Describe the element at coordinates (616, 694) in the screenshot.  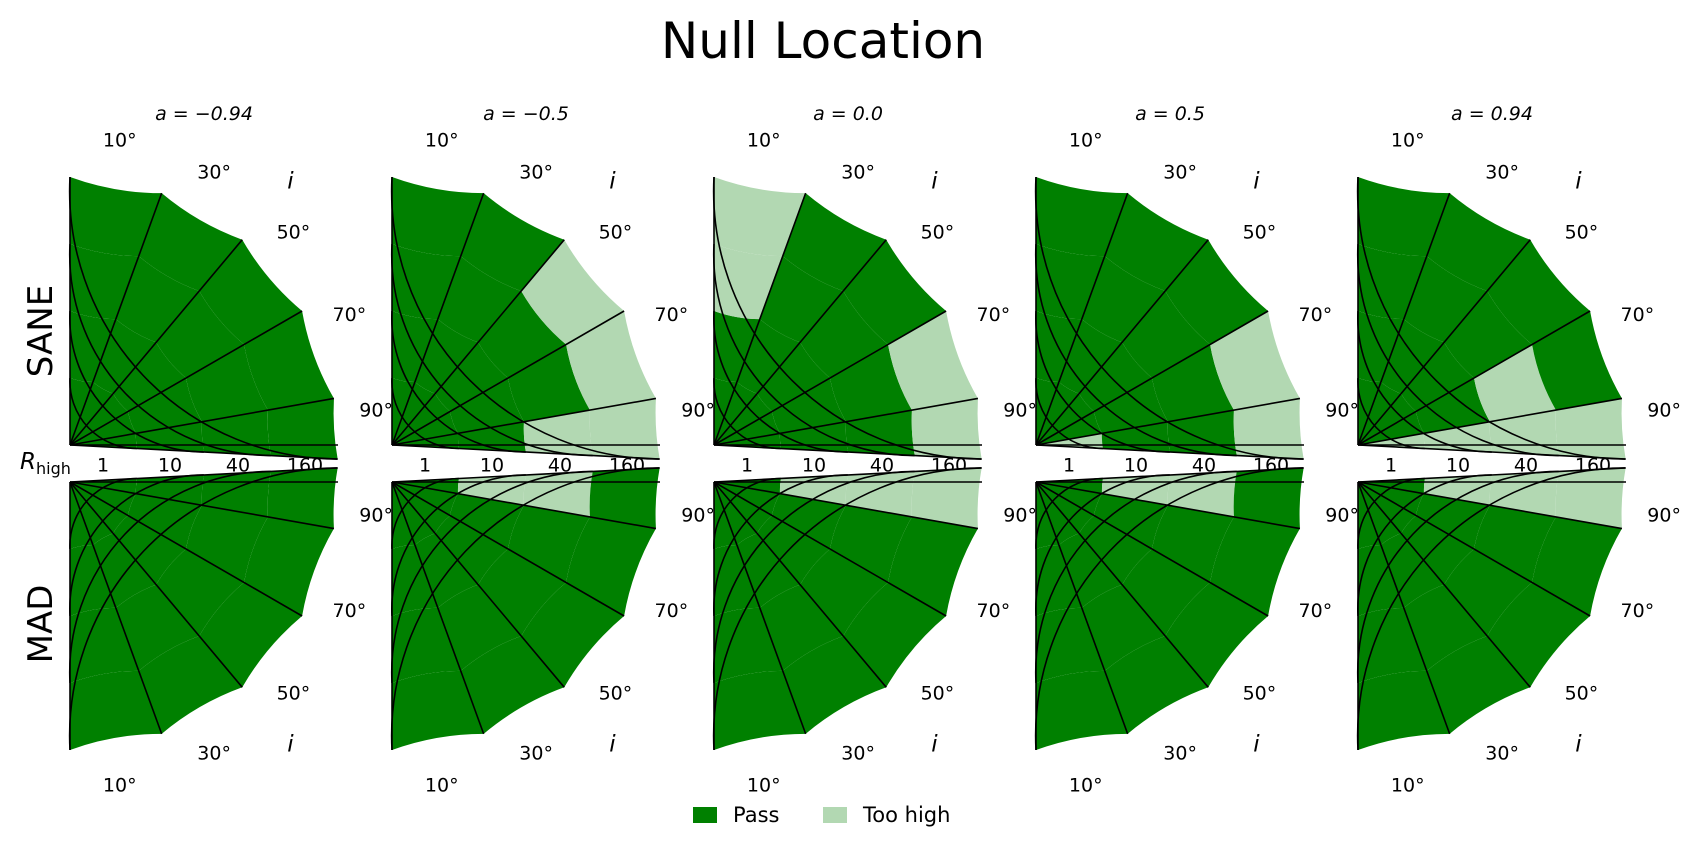
I see `theta-tick-1-2: 50°` at that location.